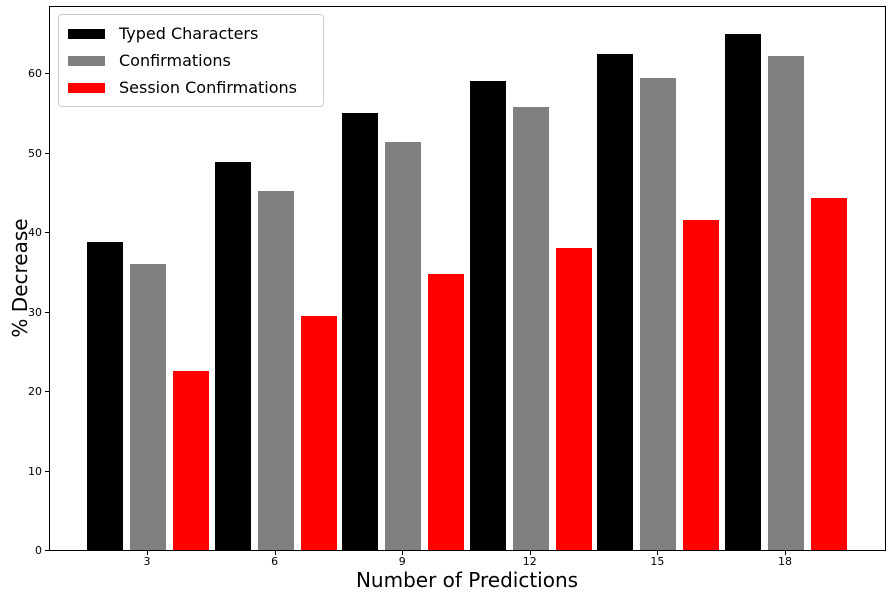 This screenshot has height=597, width=893. Describe the element at coordinates (175, 60) in the screenshot. I see `legend-label: Confirmations` at that location.